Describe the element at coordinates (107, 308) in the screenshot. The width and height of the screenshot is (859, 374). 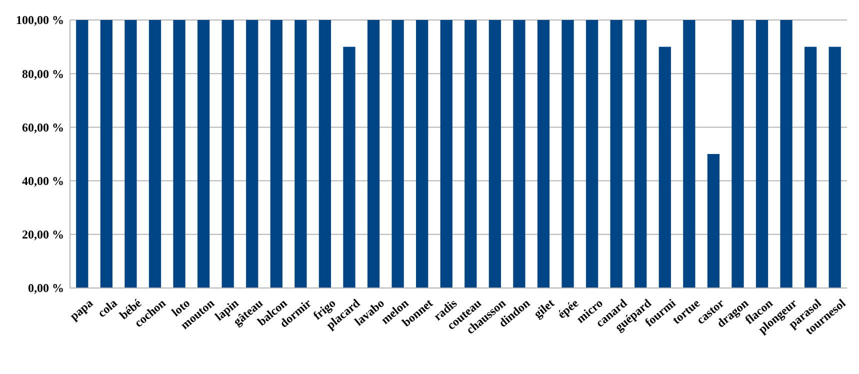
I see `x-tick-label: cola` at that location.